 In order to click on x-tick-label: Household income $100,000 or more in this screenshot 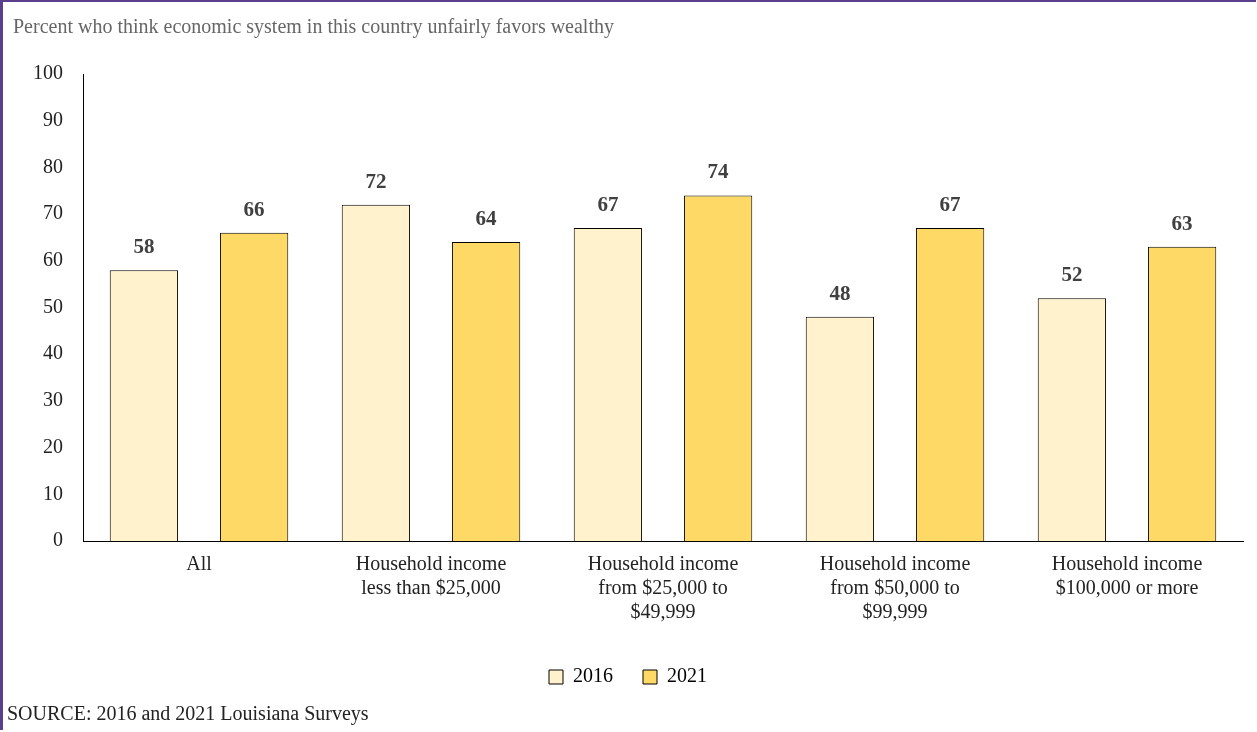, I will do `click(1127, 575)`.